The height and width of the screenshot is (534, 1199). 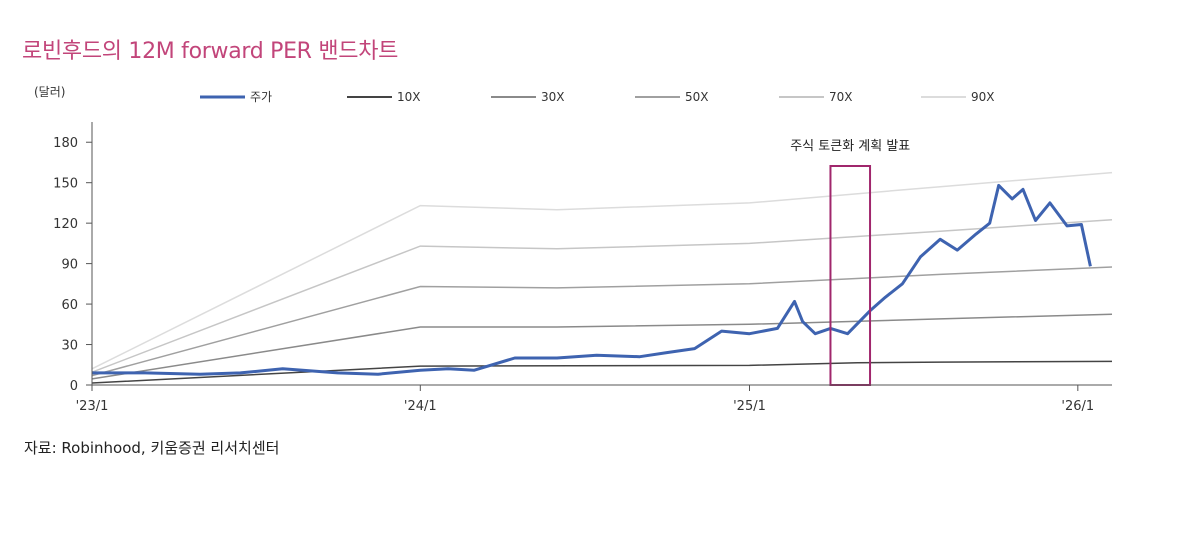 I want to click on y-tick-label: 150, so click(x=65, y=184).